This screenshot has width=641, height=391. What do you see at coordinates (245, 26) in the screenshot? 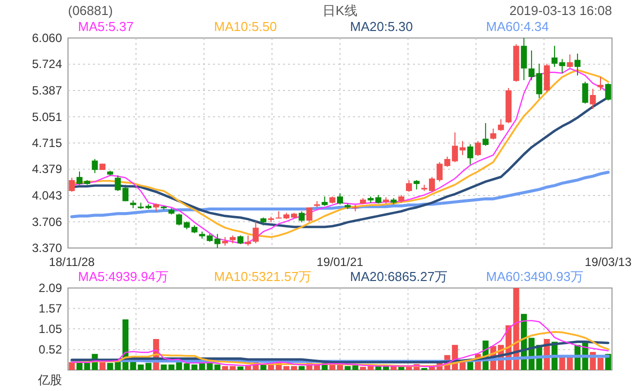
I see `text: MA10:5.50` at bounding box center [245, 26].